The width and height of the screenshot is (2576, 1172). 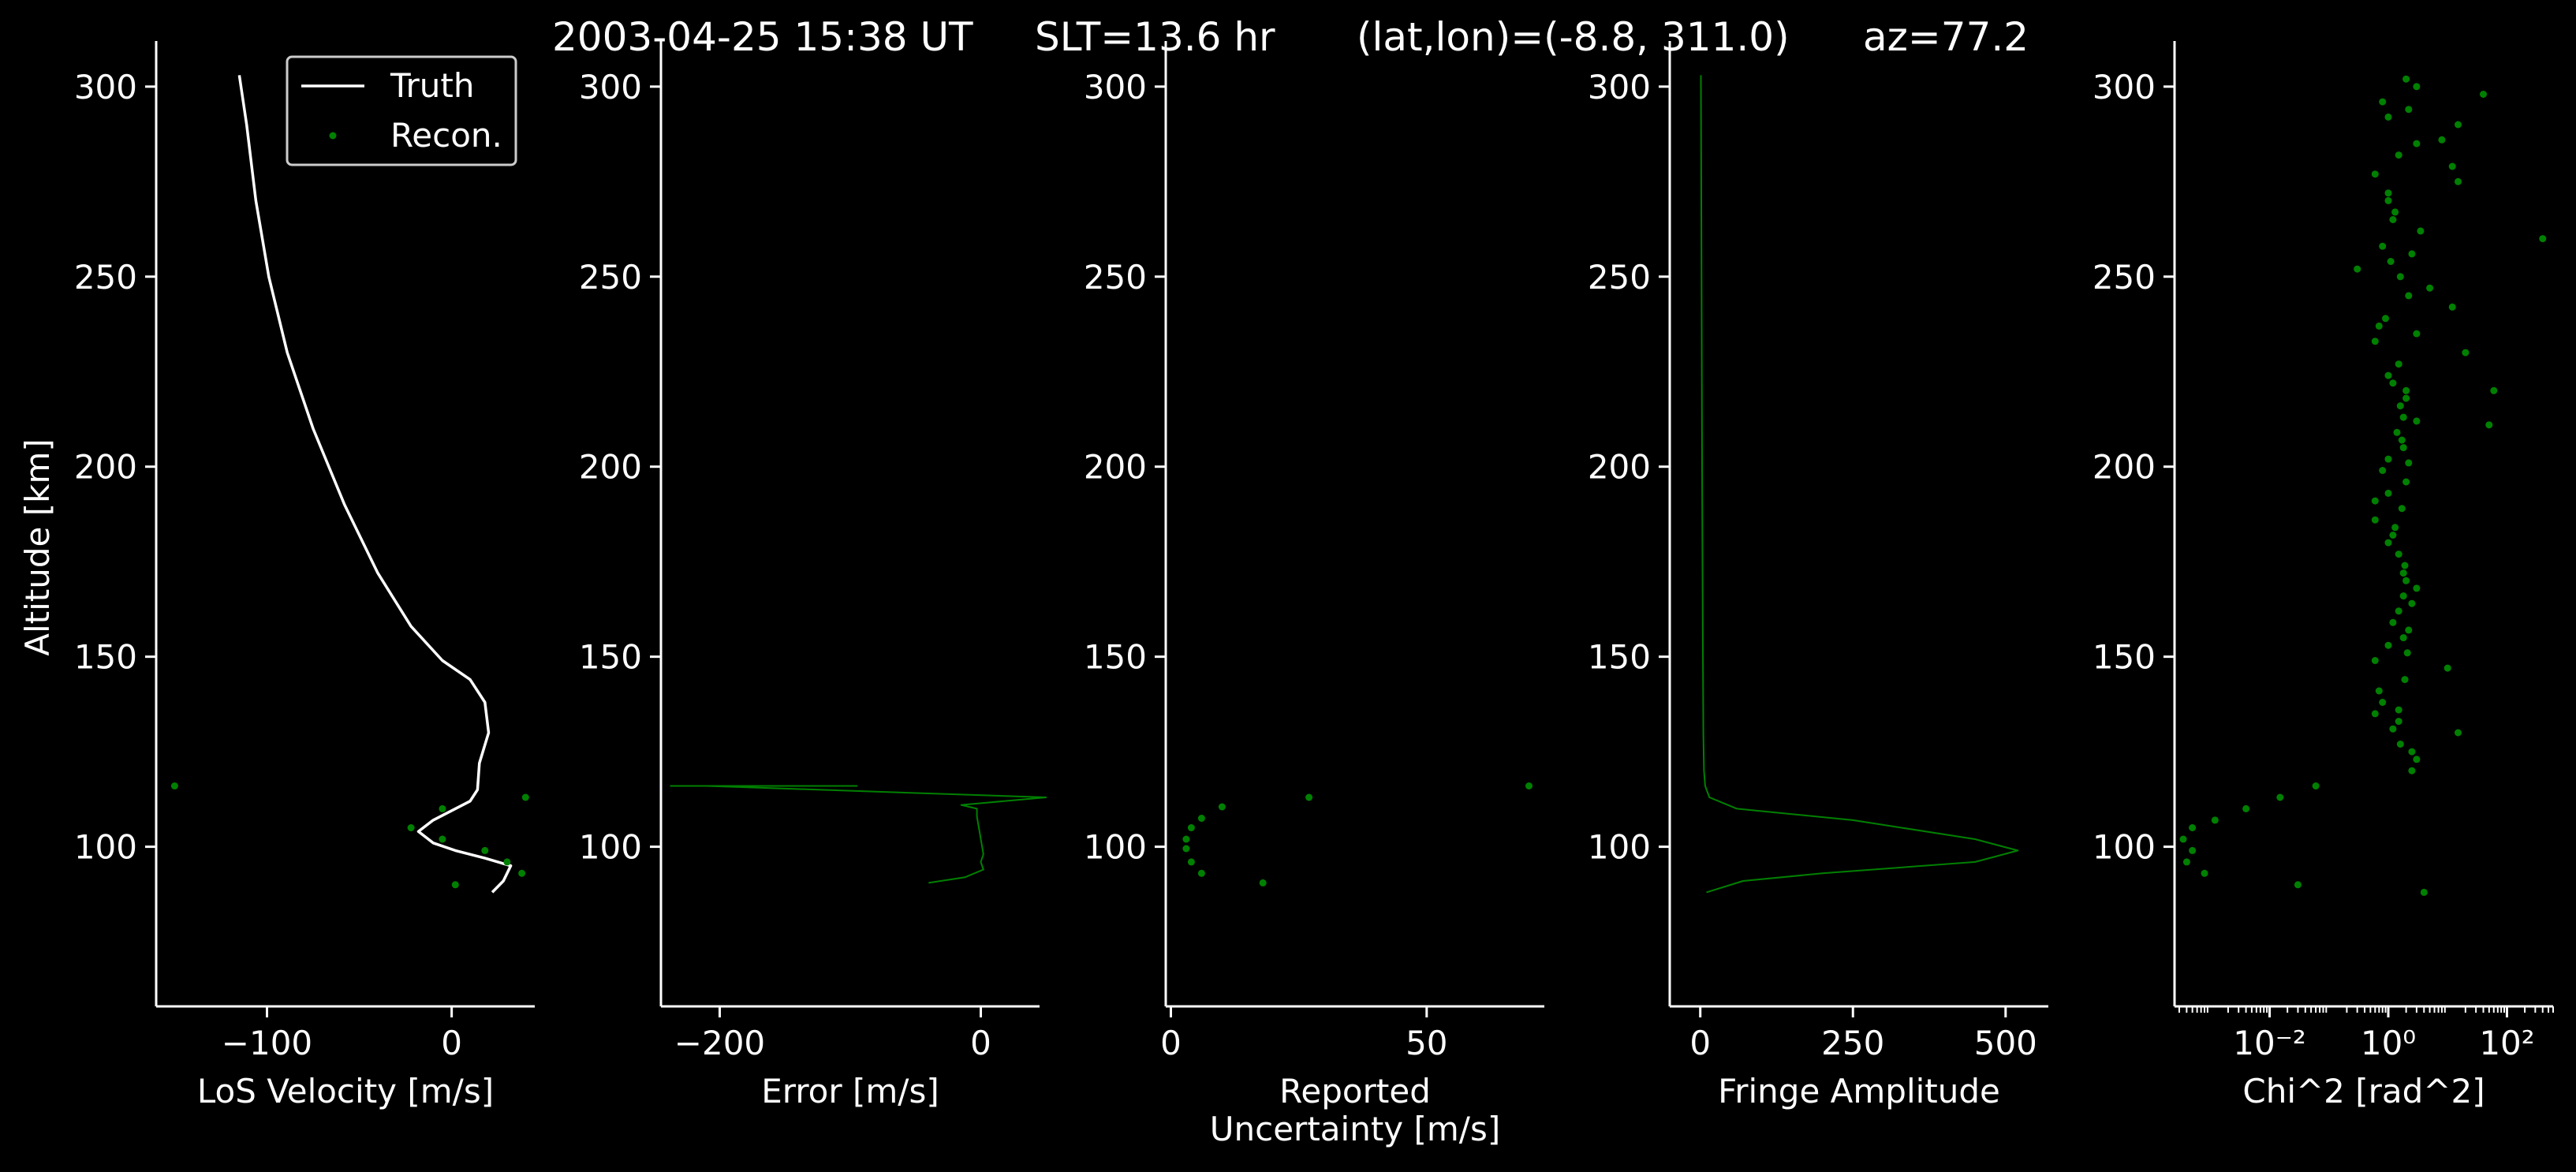 What do you see at coordinates (1852, 1043) in the screenshot?
I see `x-tick-label: 250` at bounding box center [1852, 1043].